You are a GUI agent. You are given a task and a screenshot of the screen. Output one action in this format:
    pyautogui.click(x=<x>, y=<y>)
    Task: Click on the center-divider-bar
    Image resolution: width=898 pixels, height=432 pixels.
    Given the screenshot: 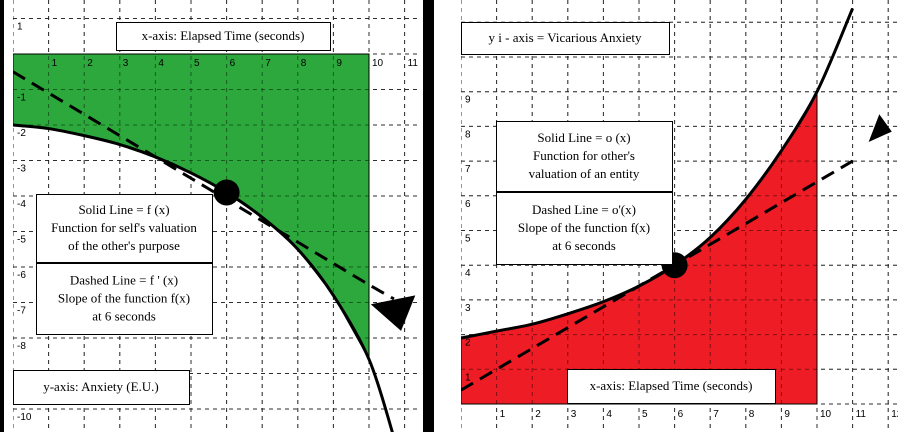 What is the action you would take?
    pyautogui.click(x=428, y=216)
    